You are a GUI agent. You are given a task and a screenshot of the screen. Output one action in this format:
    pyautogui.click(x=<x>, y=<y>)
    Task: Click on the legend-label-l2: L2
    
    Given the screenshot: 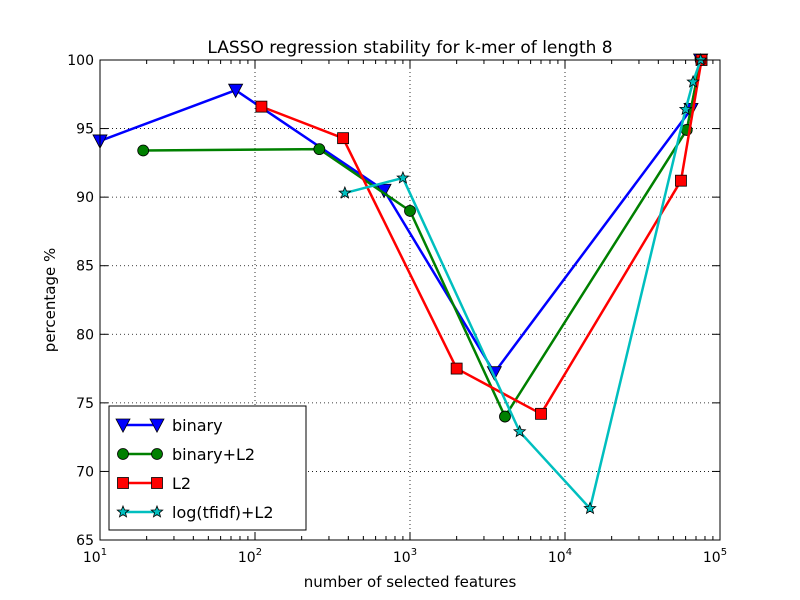 What is the action you would take?
    pyautogui.click(x=181, y=483)
    